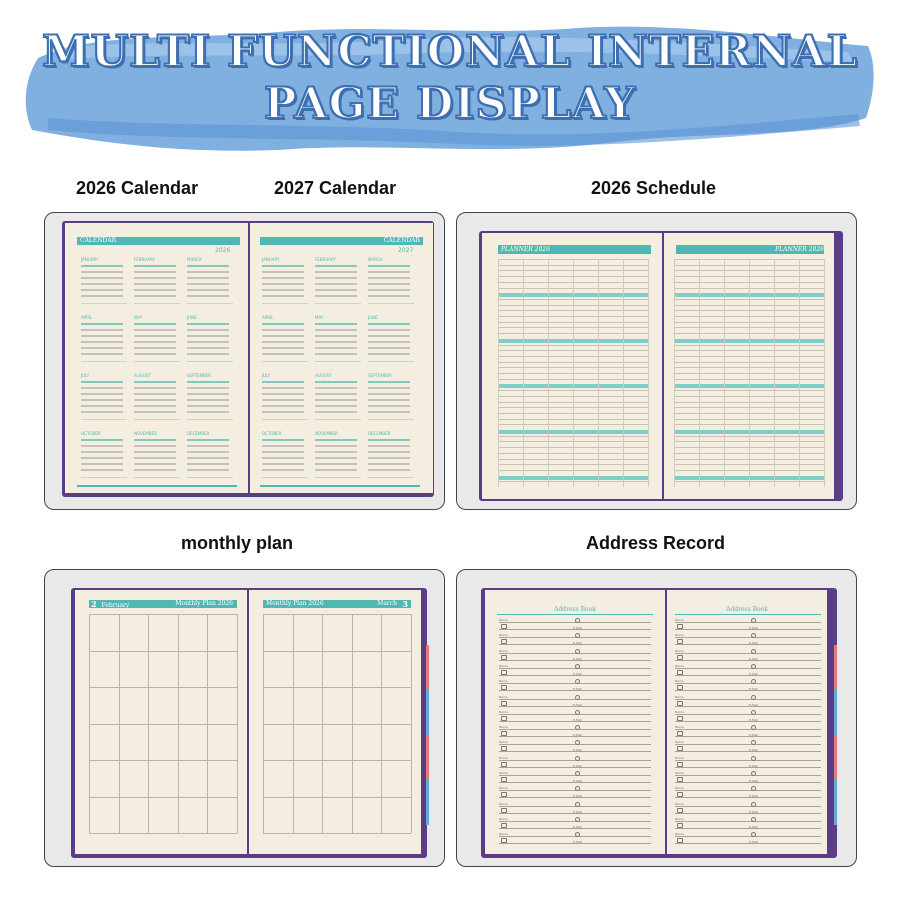 This screenshot has height=900, width=900. What do you see at coordinates (335, 722) in the screenshot?
I see `monthly-right-page: Monthly Plan 2026 March 3` at bounding box center [335, 722].